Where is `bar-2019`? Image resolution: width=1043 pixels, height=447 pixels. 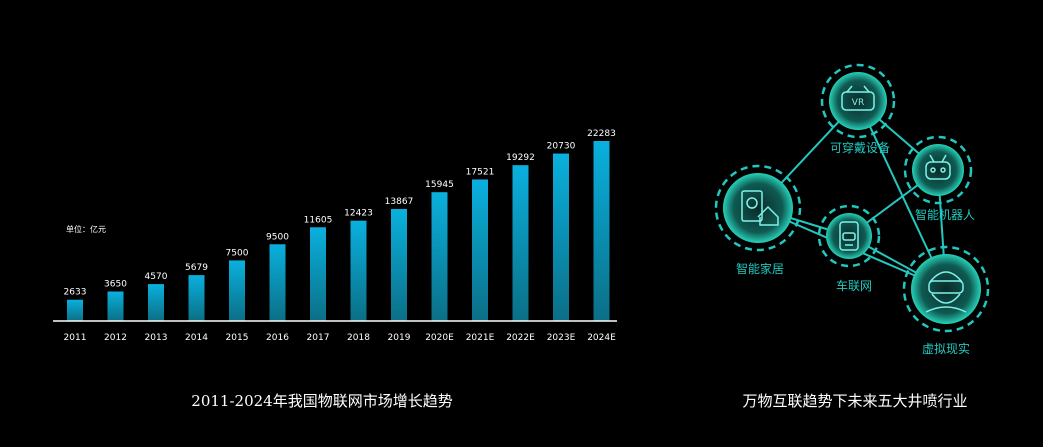 bar-2019 is located at coordinates (399, 264).